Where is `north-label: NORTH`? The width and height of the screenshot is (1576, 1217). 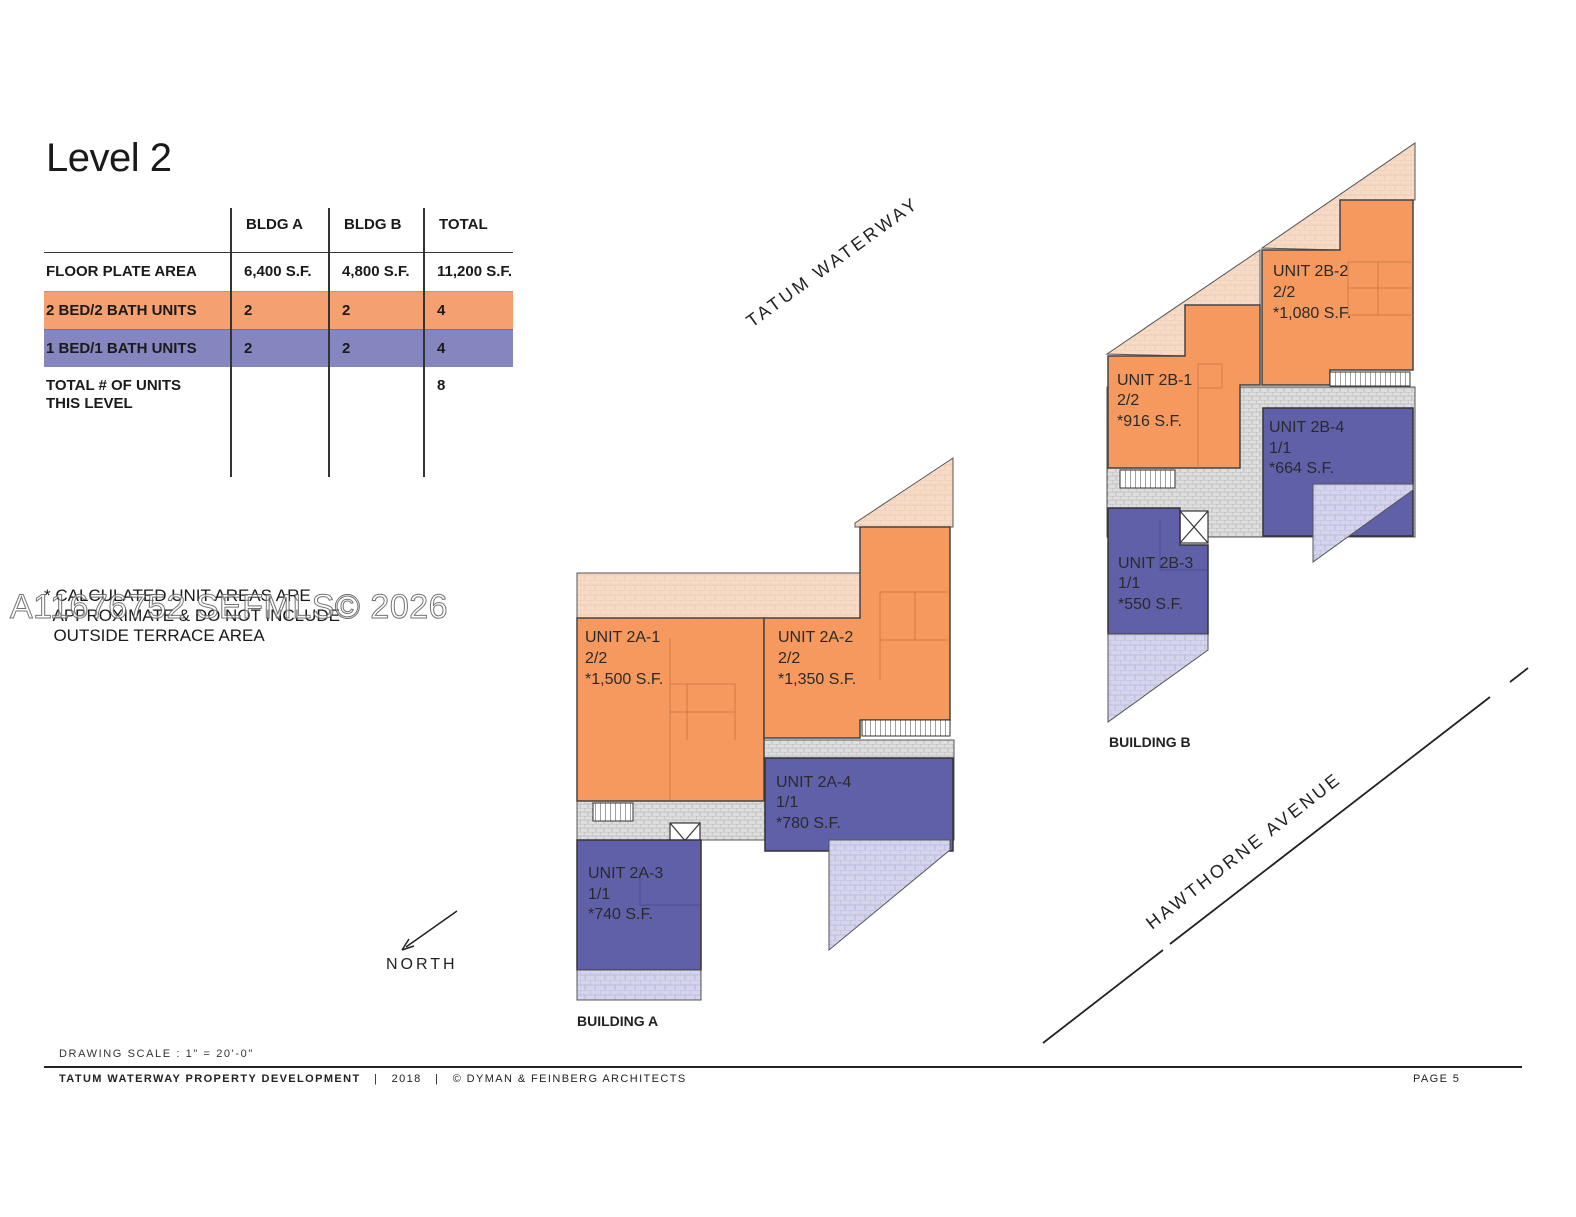
north-label: NORTH is located at coordinates (422, 964).